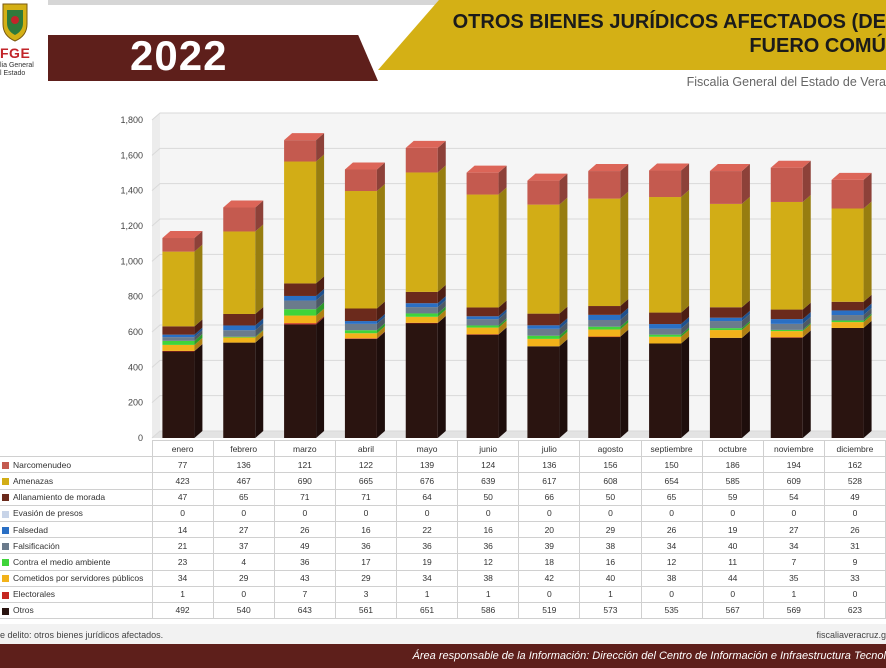 This screenshot has height=668, width=886. I want to click on table-cell: 150, so click(671, 465).